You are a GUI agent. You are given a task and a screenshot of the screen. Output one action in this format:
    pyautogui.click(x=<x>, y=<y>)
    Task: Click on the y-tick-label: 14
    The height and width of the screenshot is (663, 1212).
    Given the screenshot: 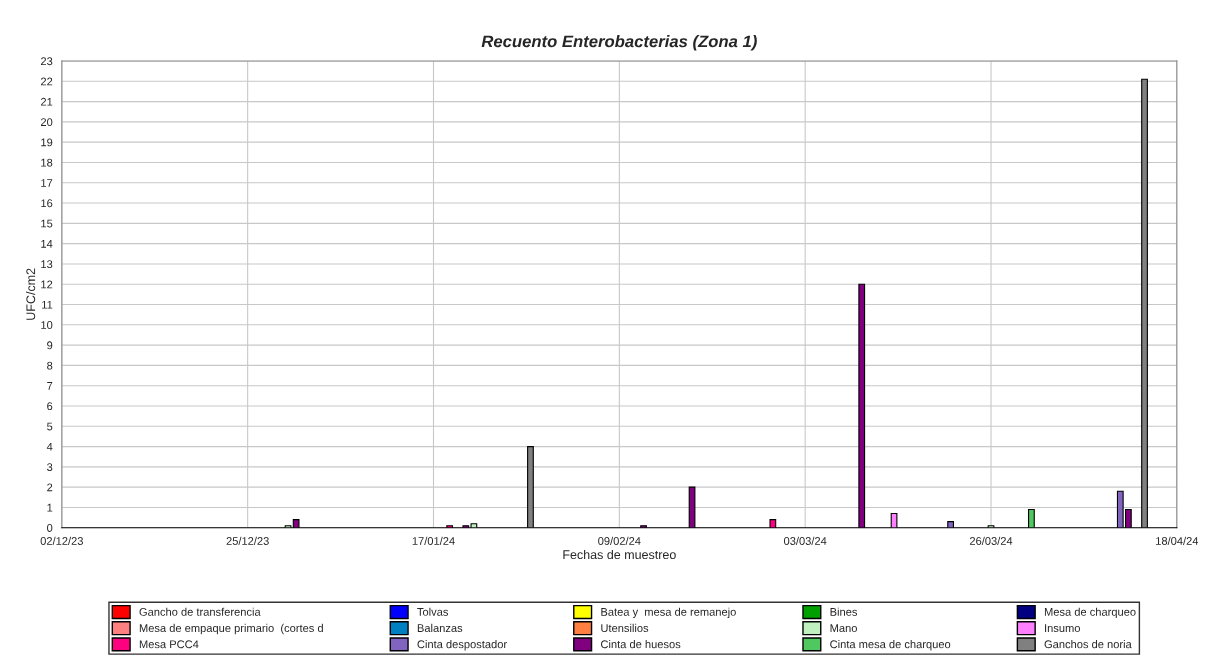 What is the action you would take?
    pyautogui.click(x=47, y=244)
    